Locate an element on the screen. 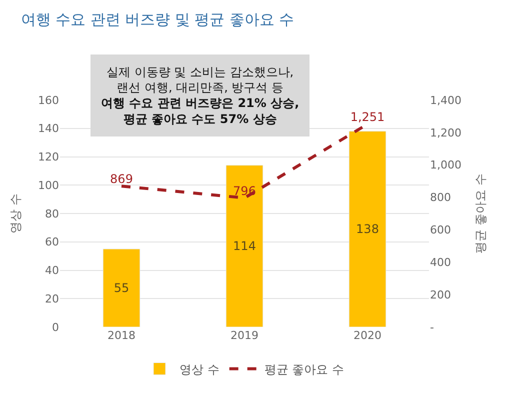  y2-tick-label: 1,400 is located at coordinates (446, 100).